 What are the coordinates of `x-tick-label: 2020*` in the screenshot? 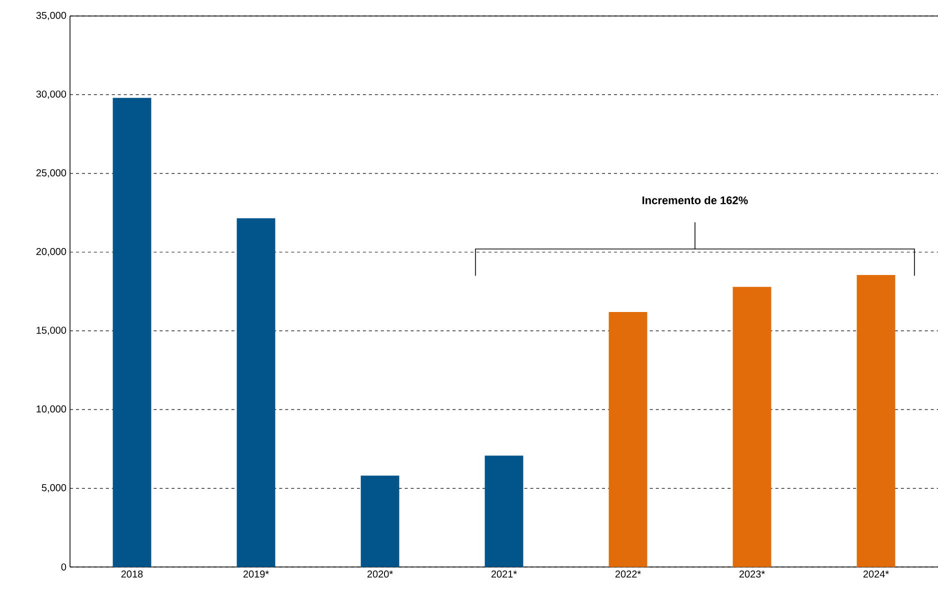 It's located at (380, 574).